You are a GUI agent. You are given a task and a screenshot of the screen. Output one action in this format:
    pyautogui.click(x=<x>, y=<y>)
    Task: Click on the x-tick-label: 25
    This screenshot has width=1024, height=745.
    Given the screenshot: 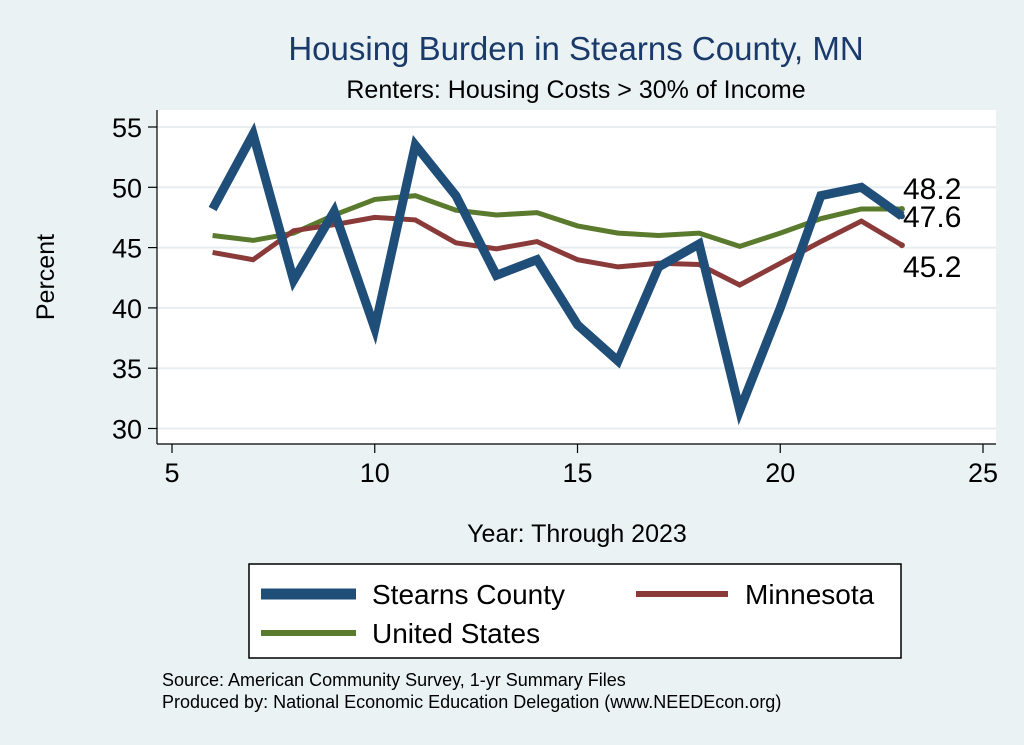 What is the action you would take?
    pyautogui.click(x=983, y=473)
    